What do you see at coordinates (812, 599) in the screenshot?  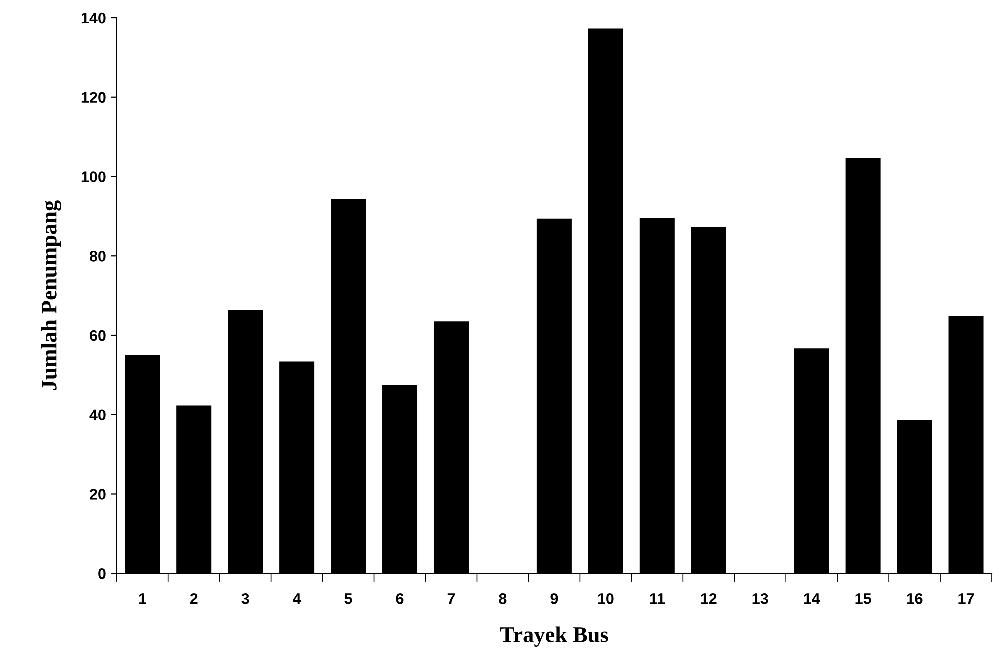 I see `x-tick-label: 14` at bounding box center [812, 599].